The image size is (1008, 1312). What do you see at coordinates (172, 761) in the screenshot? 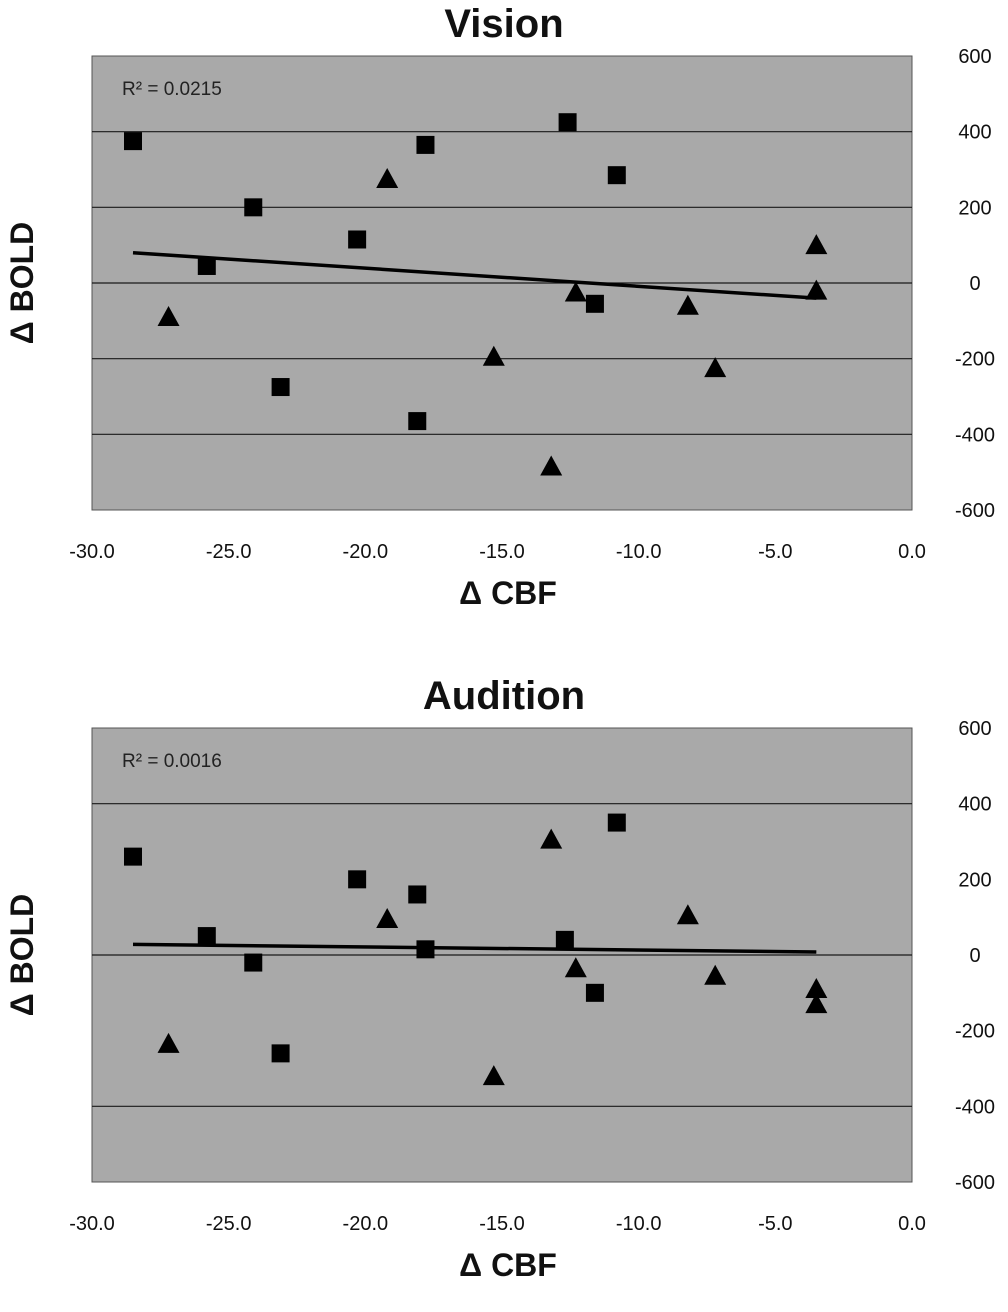
I see `r-squared-annotation: R² = 0.0016` at bounding box center [172, 761].